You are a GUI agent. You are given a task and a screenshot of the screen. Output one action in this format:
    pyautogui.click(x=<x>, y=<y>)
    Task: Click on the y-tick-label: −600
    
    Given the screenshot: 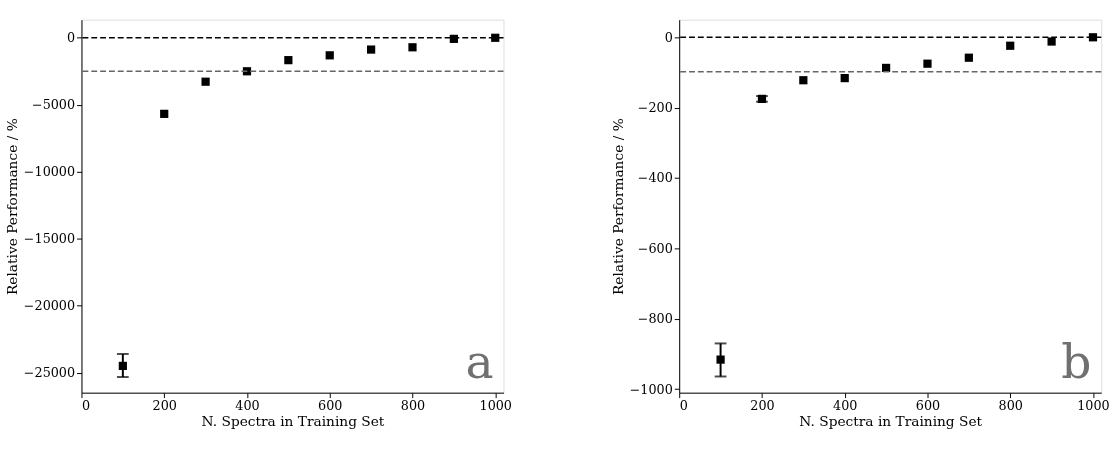 What is the action you would take?
    pyautogui.click(x=655, y=248)
    